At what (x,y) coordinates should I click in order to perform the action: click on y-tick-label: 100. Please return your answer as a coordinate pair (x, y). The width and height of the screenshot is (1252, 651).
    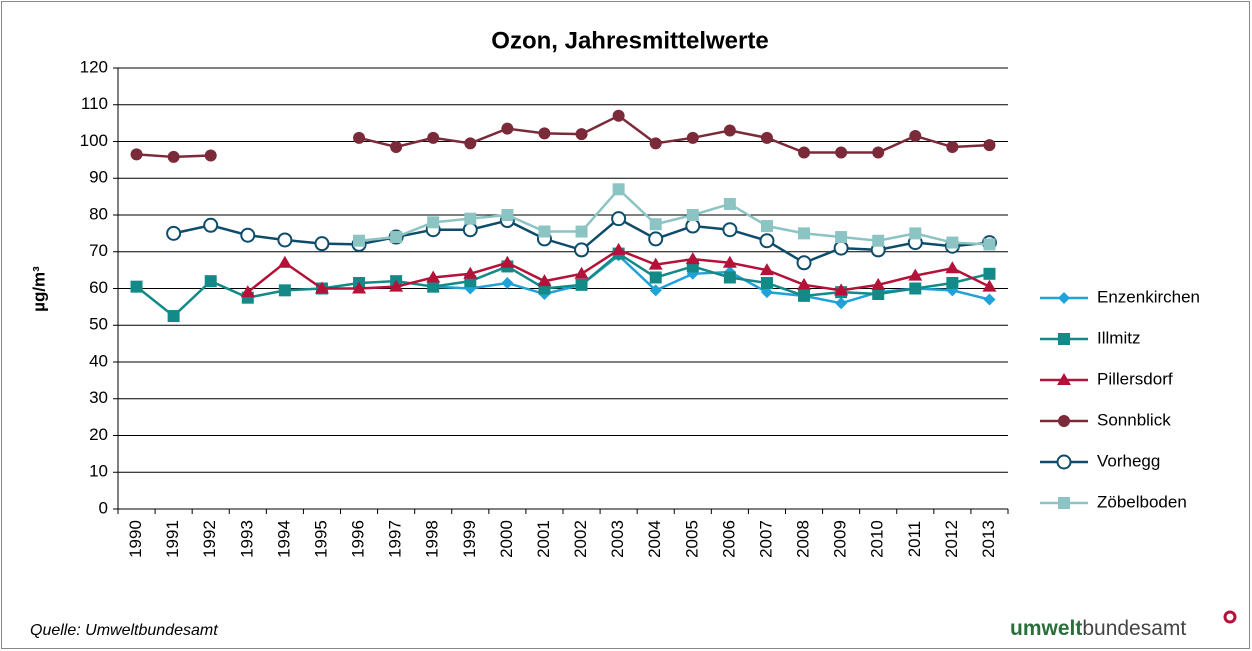
    Looking at the image, I should click on (94, 140).